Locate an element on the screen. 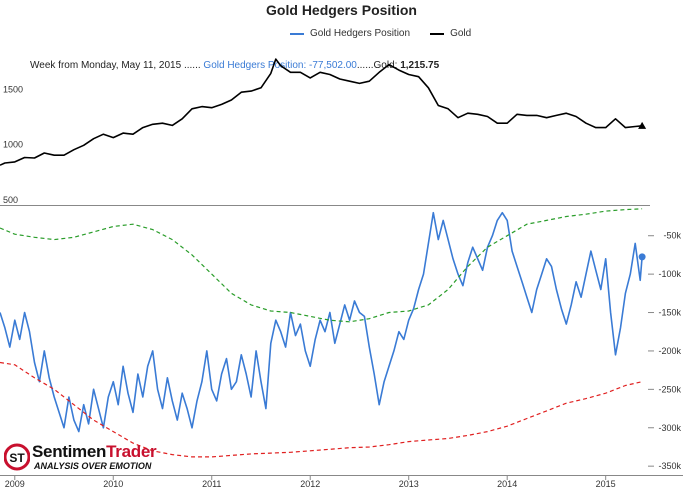 This screenshot has height=490, width=683. logo-mark-text: ST is located at coordinates (17, 458).